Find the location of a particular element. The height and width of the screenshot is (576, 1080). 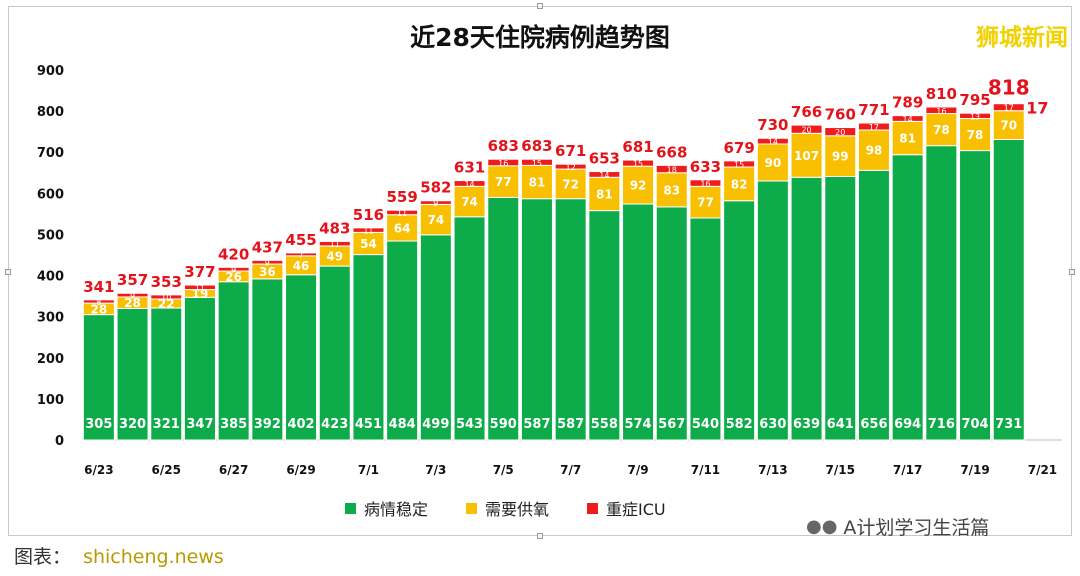

data-label-oxygen: 70 is located at coordinates (1008, 126).